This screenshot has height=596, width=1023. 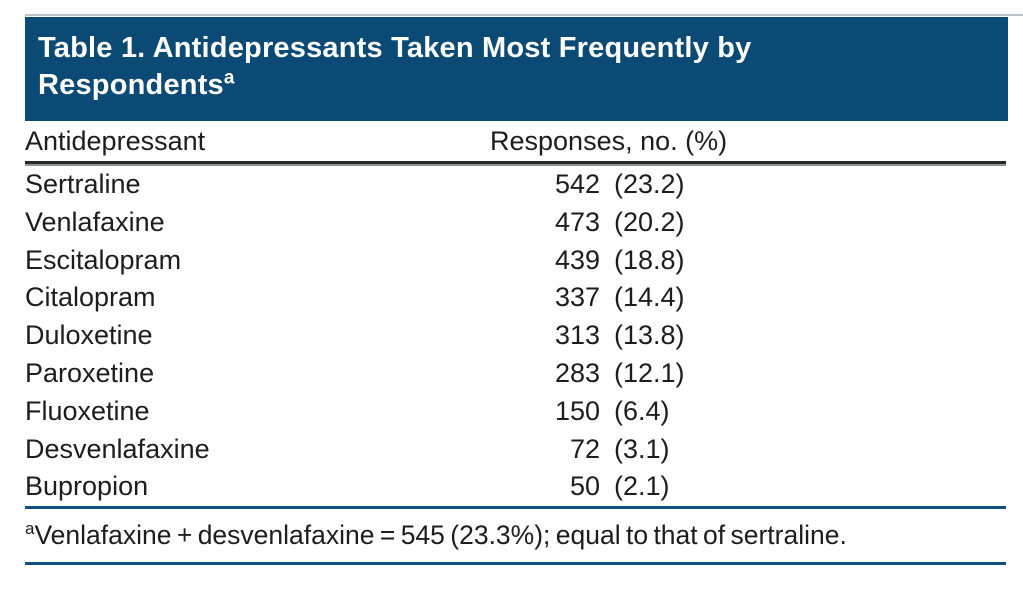 What do you see at coordinates (642, 448) in the screenshot?
I see `response-percent: (3.1)` at bounding box center [642, 448].